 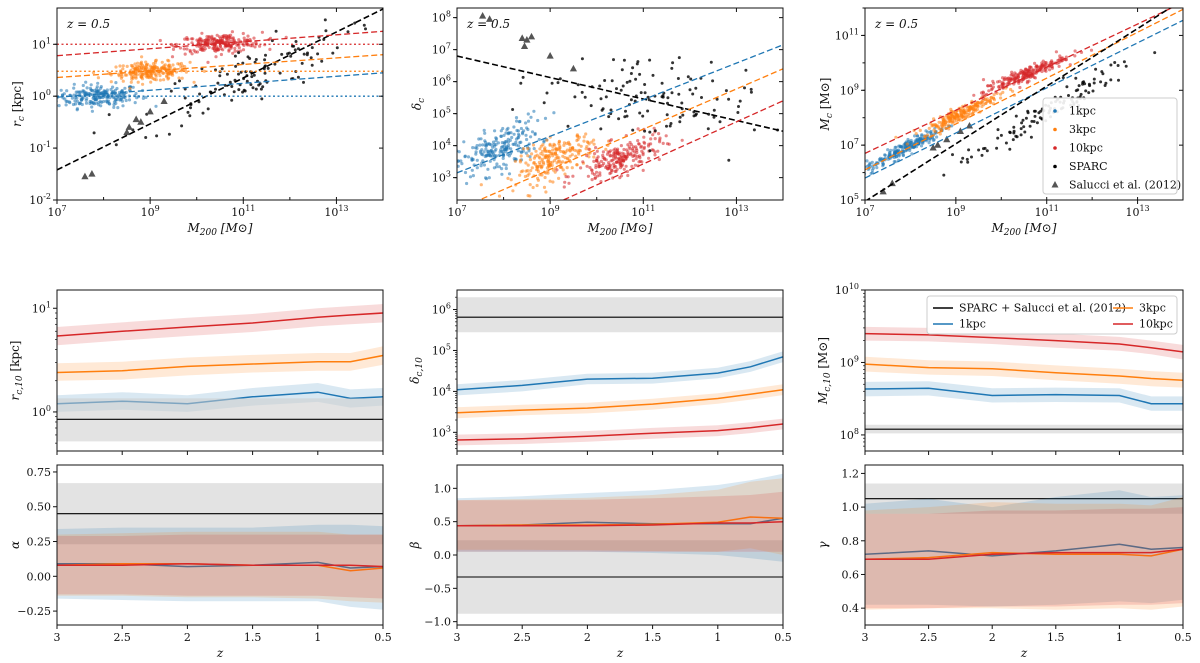 What do you see at coordinates (600, 562) in the screenshot?
I see `panel-beta: 3 2.5 2 1.5 1 0.5 −1.0 −0.5 0.0 0.5 1.0 z β` at bounding box center [600, 562].